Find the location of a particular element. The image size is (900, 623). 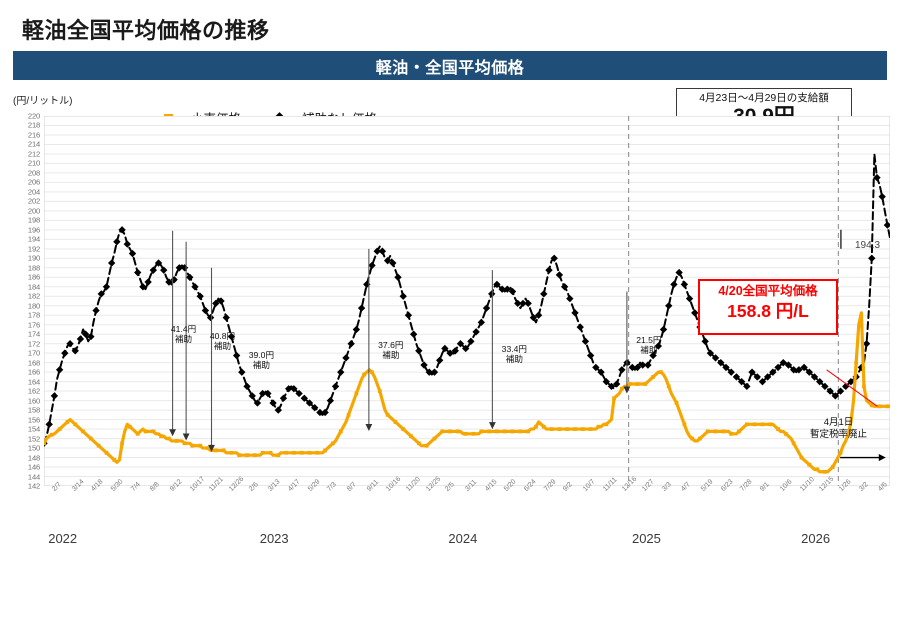

peak-data-label: 194.3 is located at coordinates (868, 245).